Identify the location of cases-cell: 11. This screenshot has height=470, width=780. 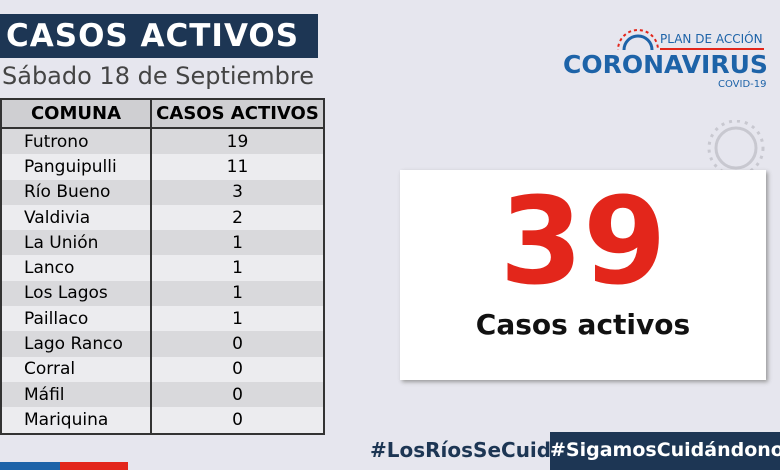
(238, 167).